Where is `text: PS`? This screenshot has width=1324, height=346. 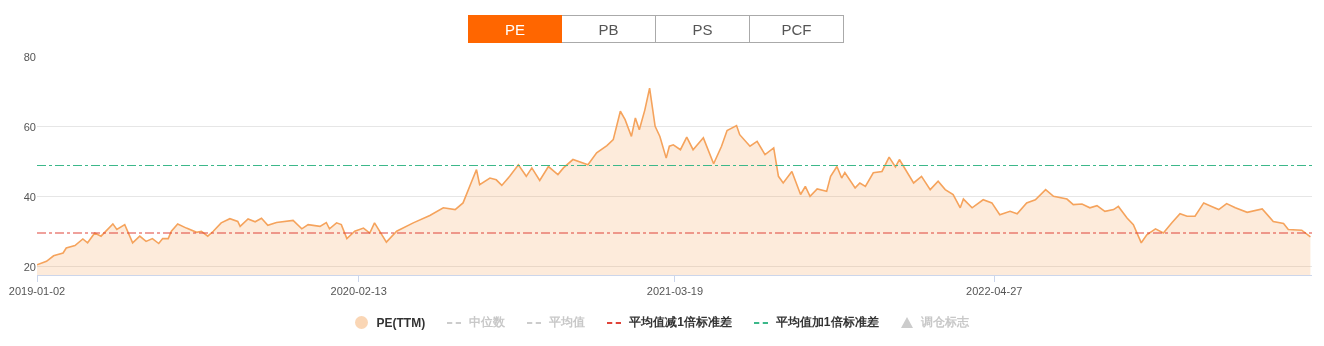 text: PS is located at coordinates (703, 29).